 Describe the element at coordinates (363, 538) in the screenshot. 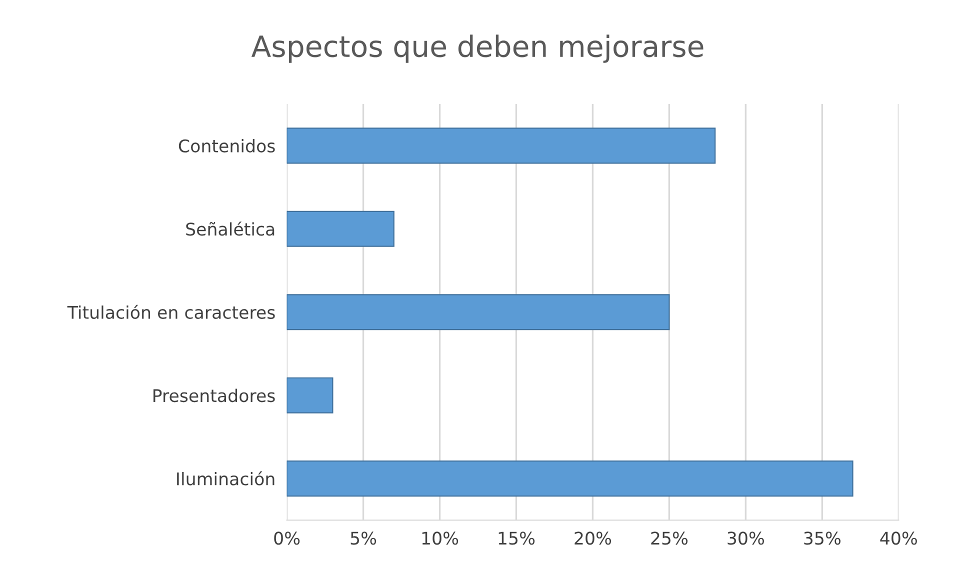

I see `x-tick-label: 5%` at that location.